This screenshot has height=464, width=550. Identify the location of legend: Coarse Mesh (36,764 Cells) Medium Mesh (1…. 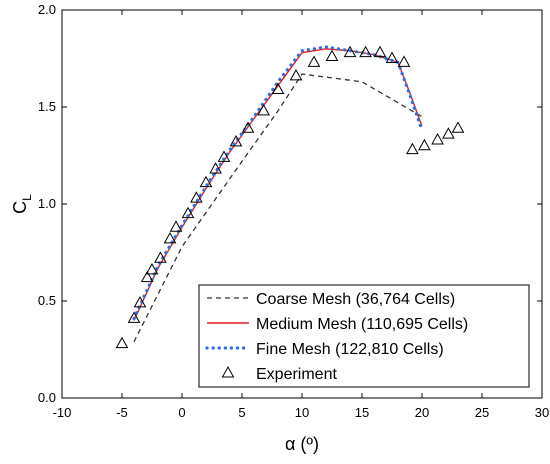
(364, 336).